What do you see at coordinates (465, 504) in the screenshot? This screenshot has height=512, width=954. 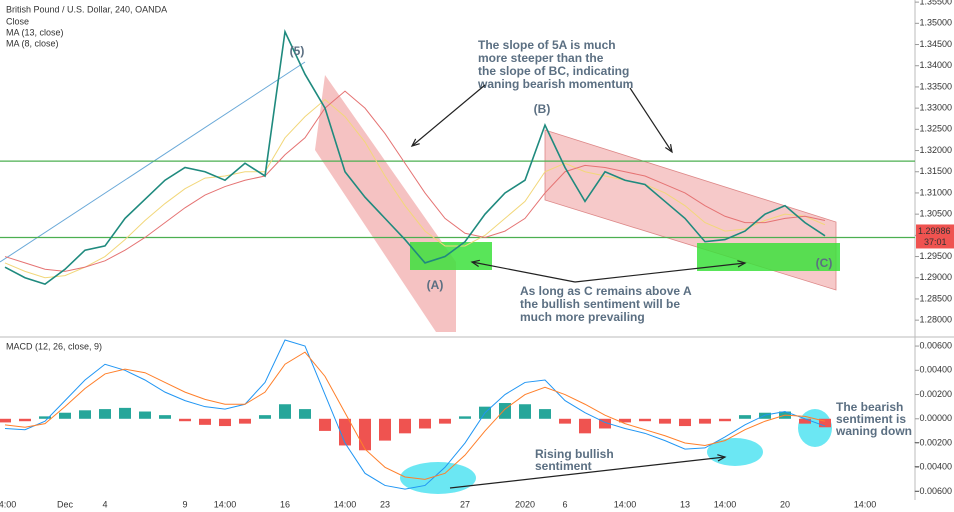 I see `x-tick-label: 27` at bounding box center [465, 504].